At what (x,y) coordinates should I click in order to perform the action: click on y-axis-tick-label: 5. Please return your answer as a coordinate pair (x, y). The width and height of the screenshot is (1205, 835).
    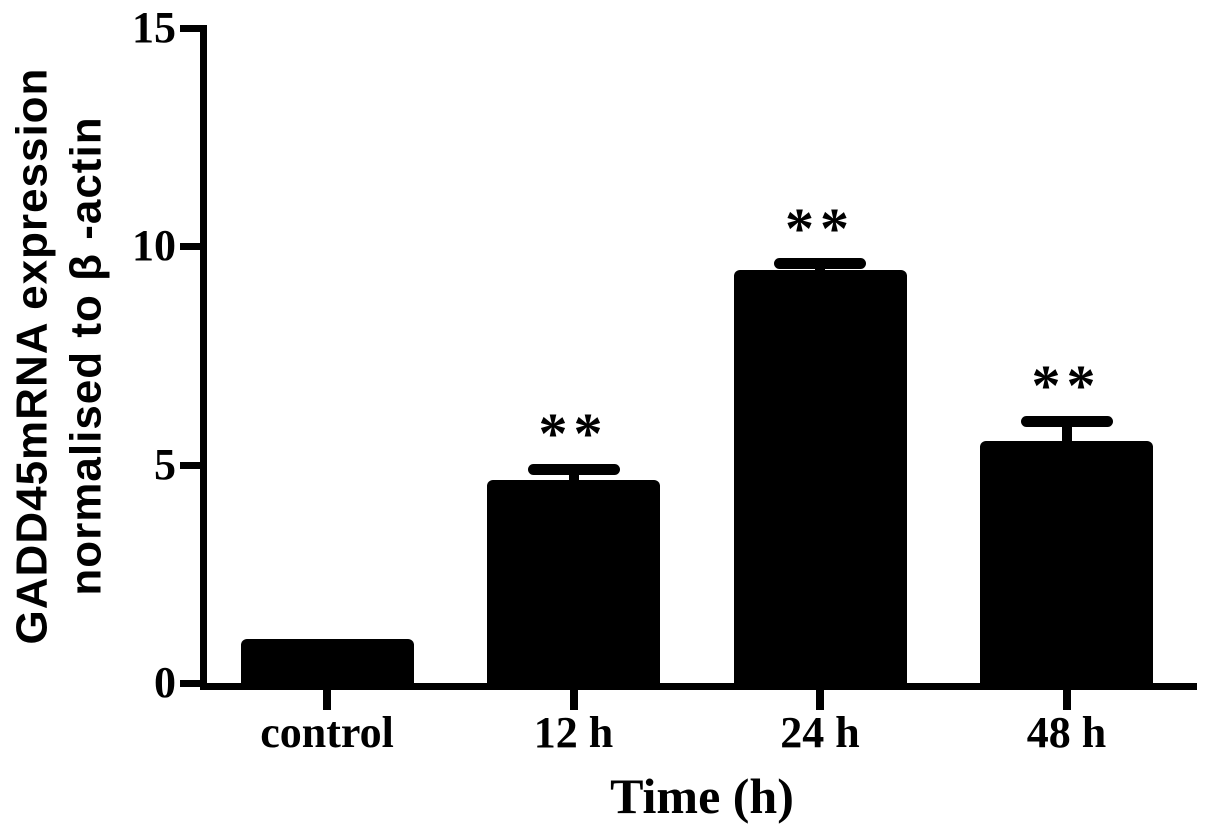
    Looking at the image, I should click on (165, 464).